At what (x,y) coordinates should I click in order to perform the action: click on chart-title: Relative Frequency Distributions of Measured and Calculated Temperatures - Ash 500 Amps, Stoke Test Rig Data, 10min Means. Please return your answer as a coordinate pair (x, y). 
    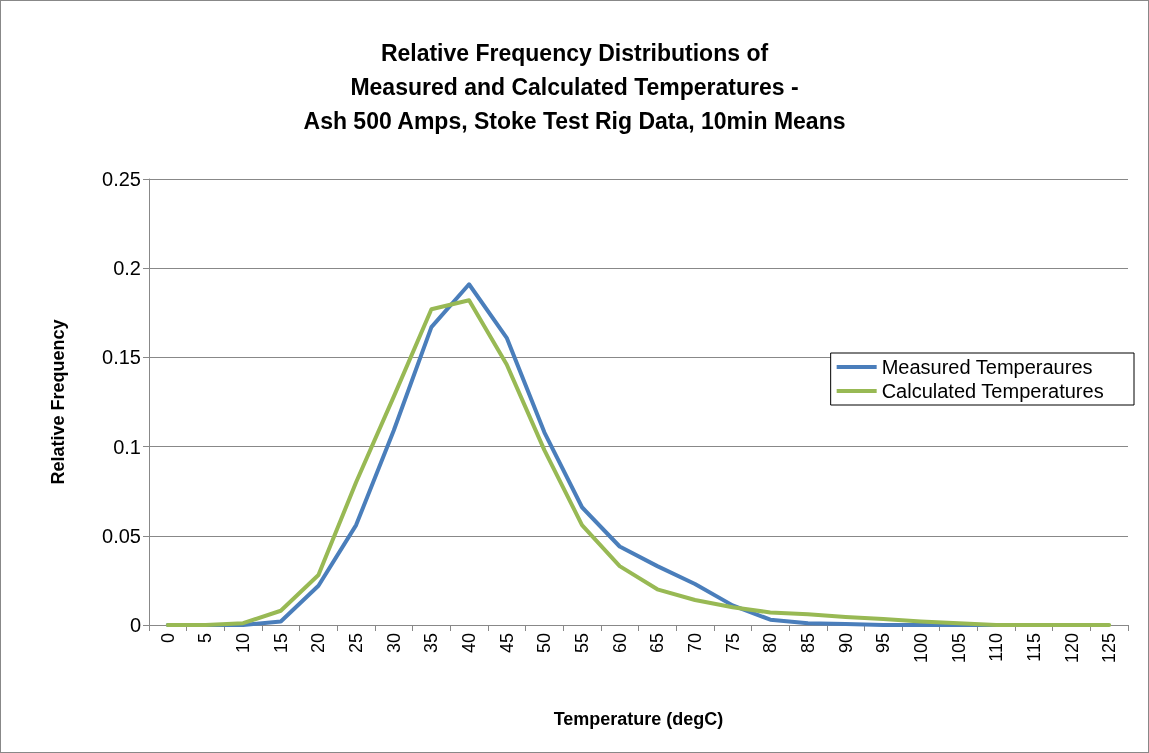
    Looking at the image, I should click on (574, 87).